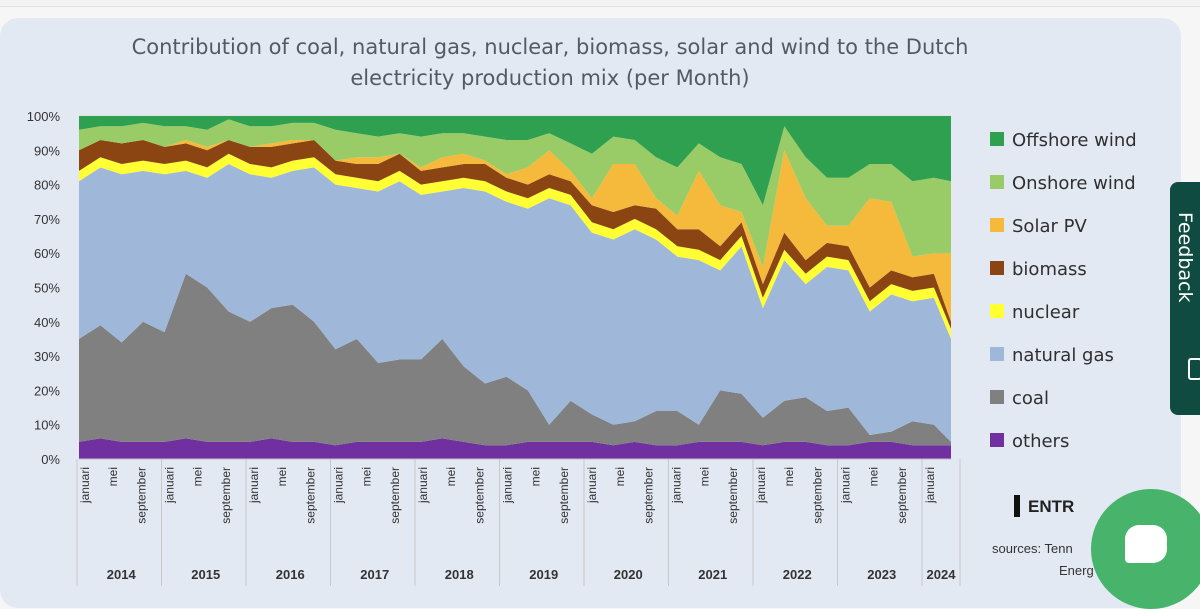 The width and height of the screenshot is (1200, 609). I want to click on logo-text: ENTR, so click(1051, 506).